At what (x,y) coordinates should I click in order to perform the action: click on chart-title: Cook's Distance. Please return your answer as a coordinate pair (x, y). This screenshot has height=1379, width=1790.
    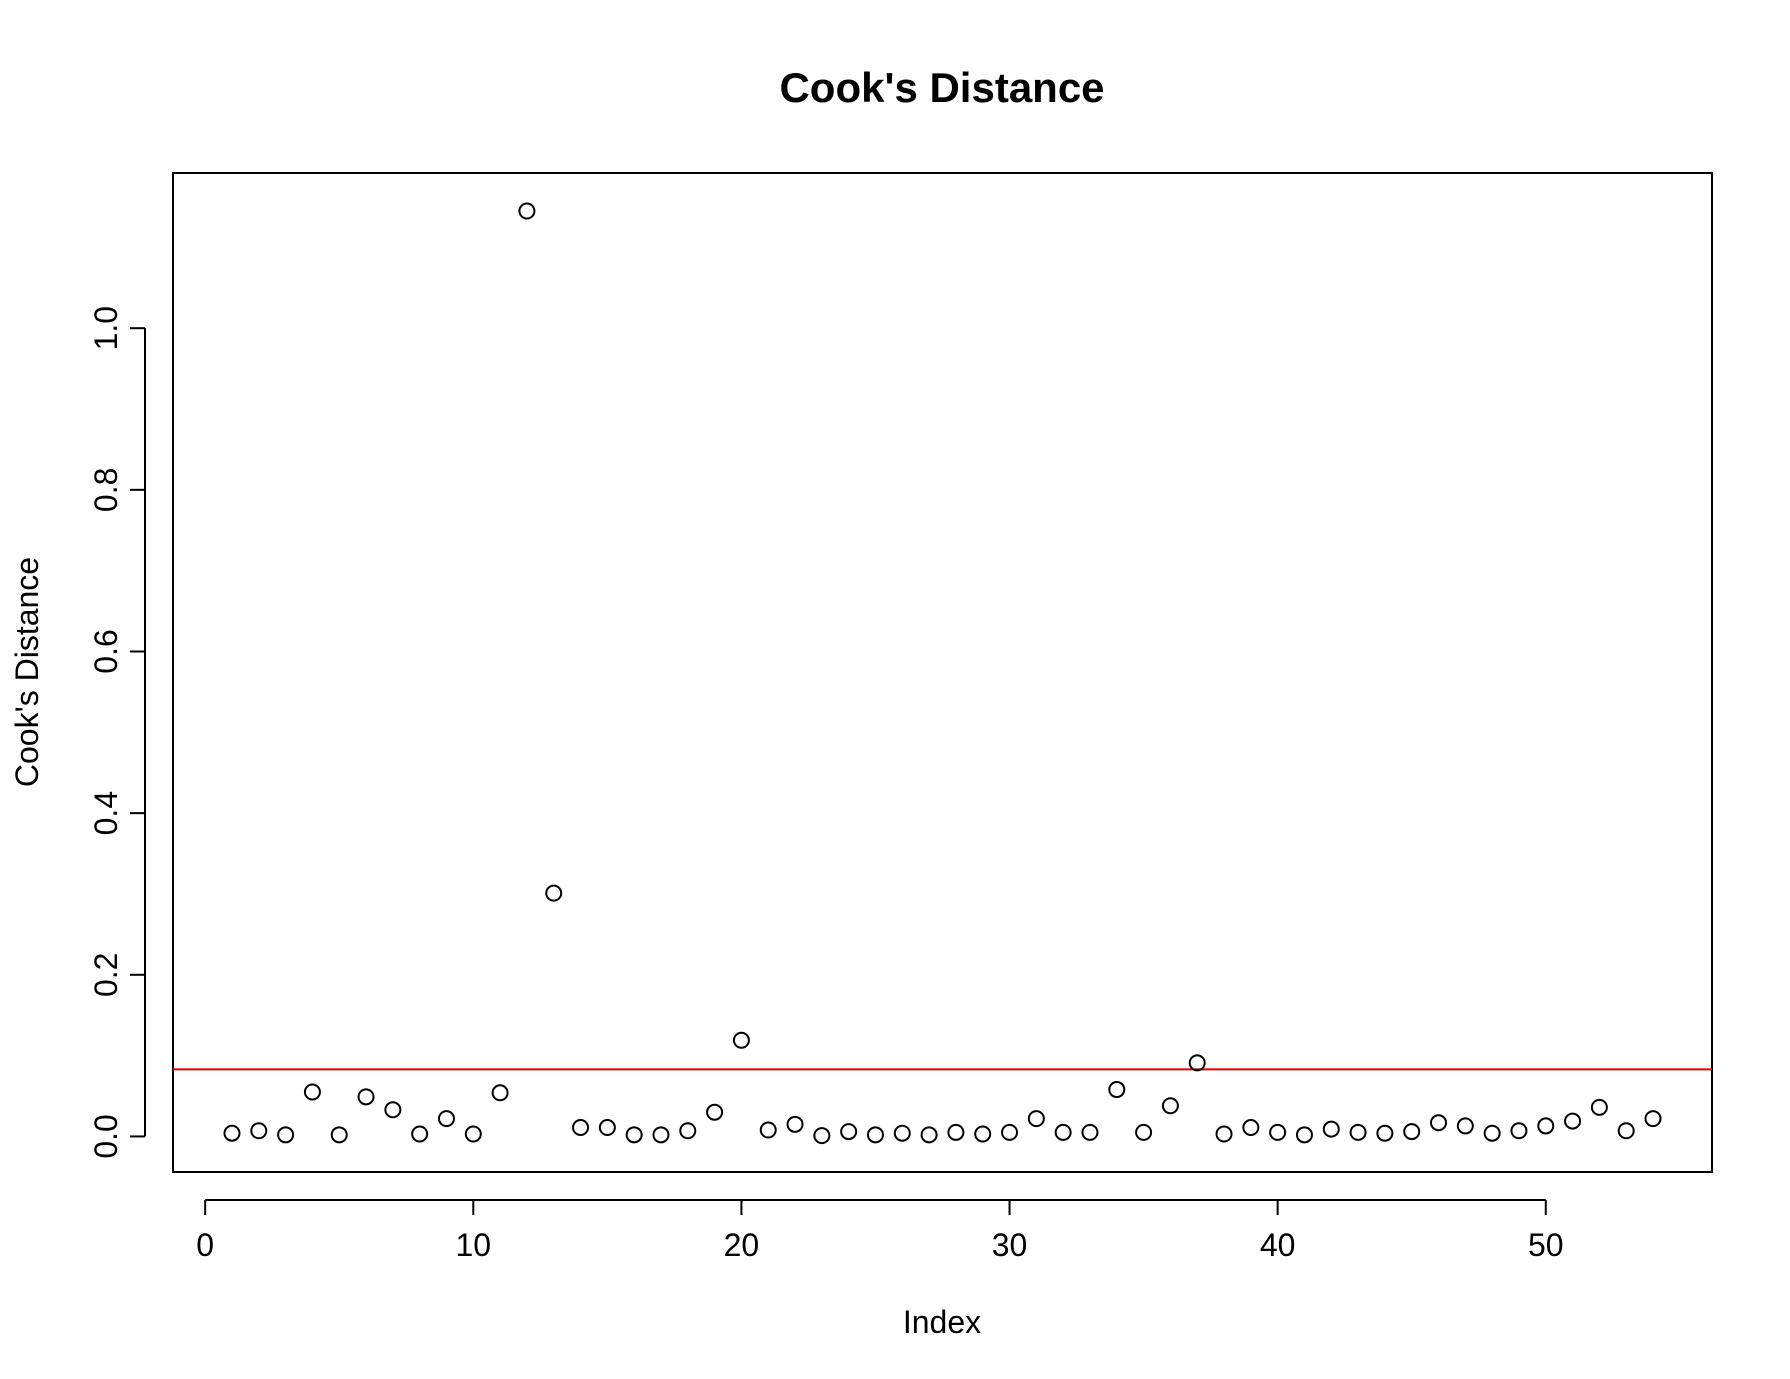
    Looking at the image, I should click on (941, 87).